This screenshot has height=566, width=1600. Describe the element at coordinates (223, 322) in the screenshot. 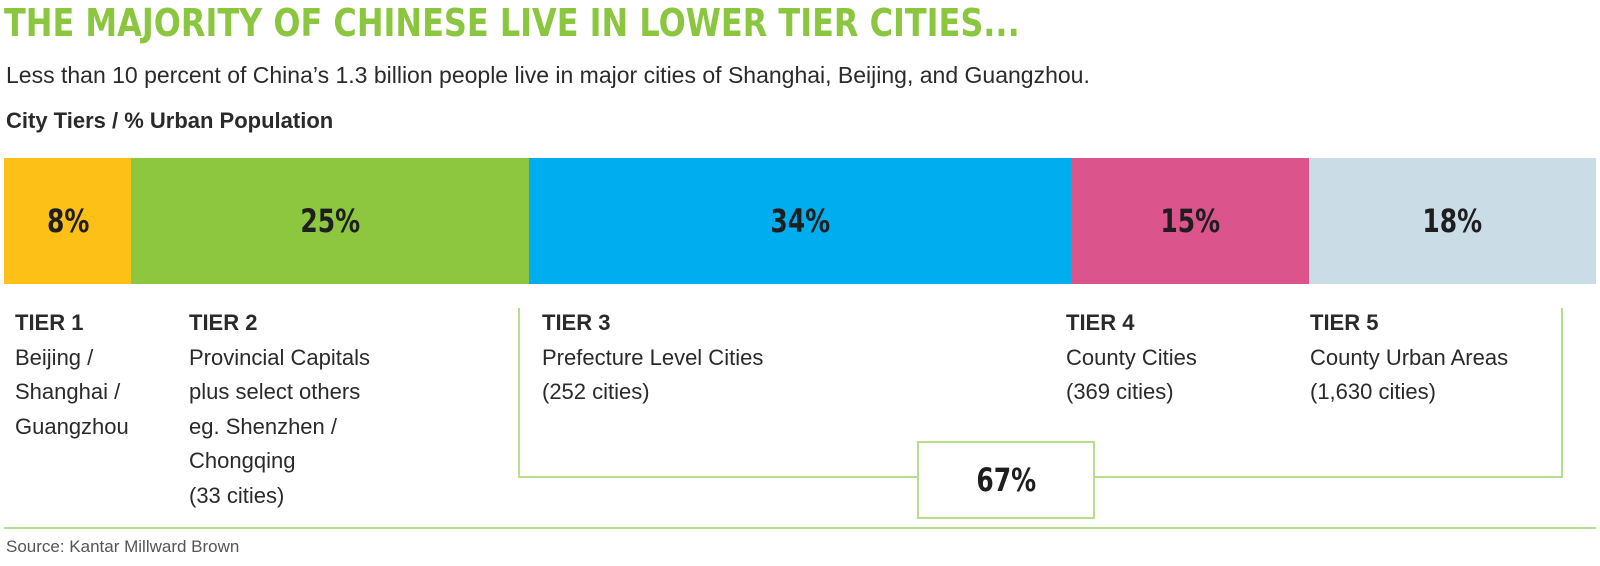

I see `tier-name: TIER 2` at that location.